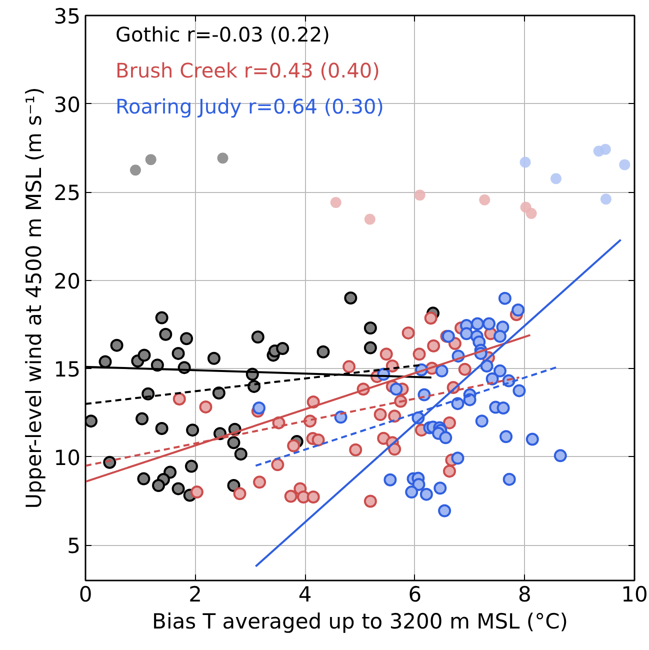  Describe the element at coordinates (34, 298) in the screenshot. I see `y-axis-title: Upper-level wind at 4500 m MSL (m s⁻¹)` at that location.